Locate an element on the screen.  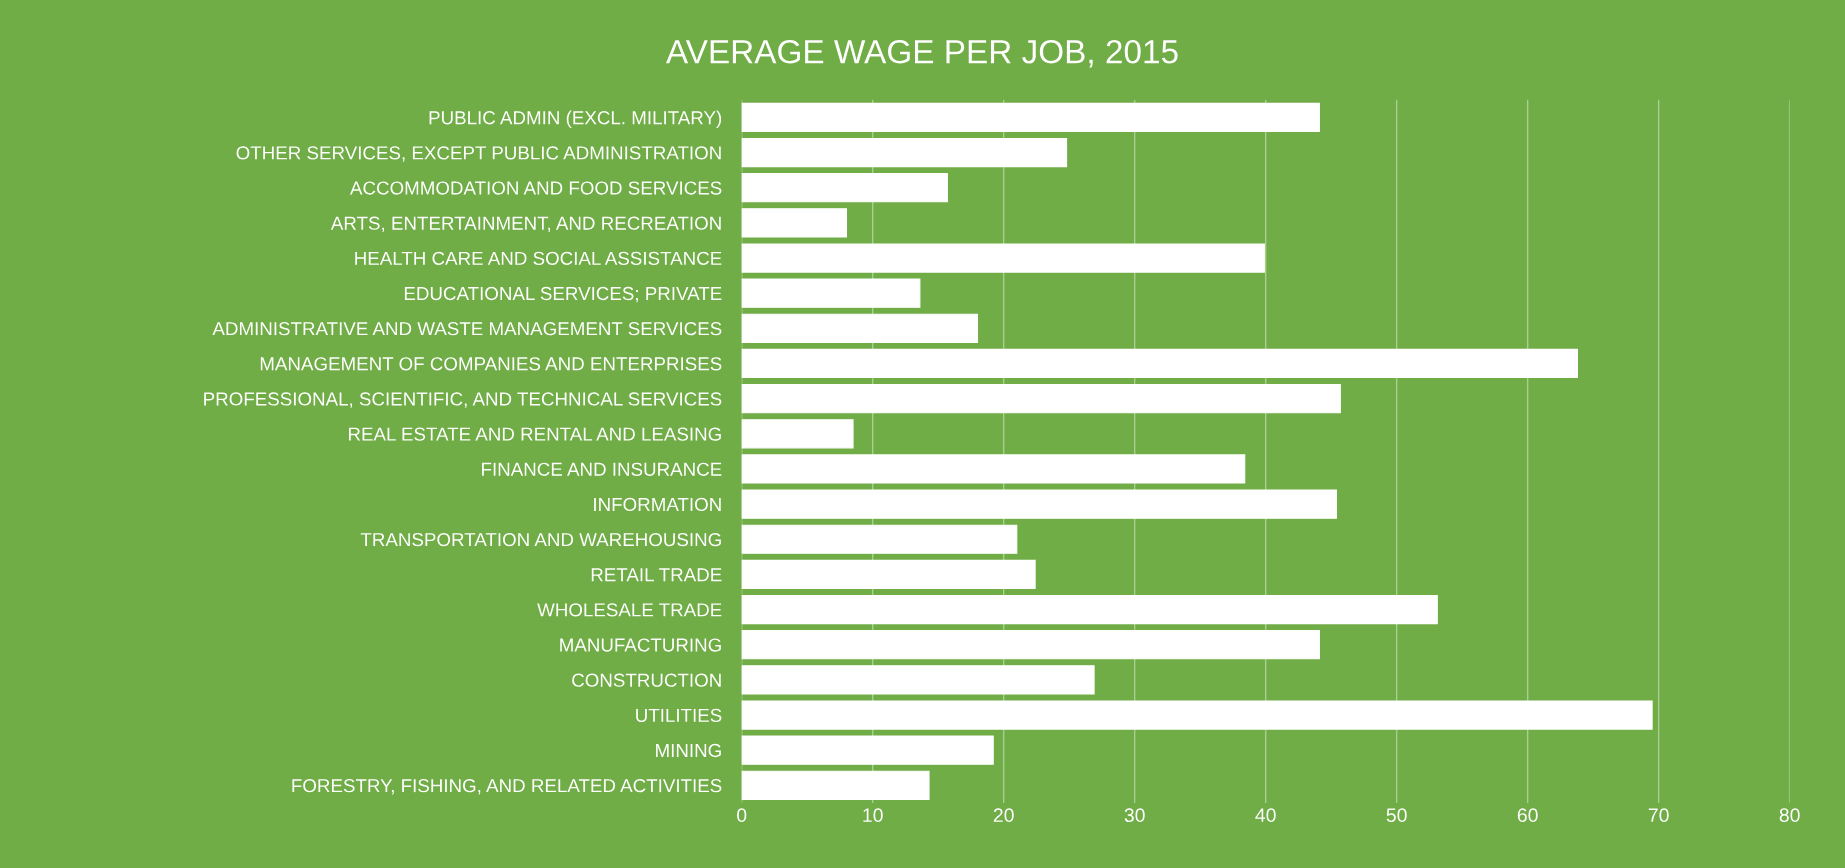
x-tick-label: 30 is located at coordinates (1134, 815).